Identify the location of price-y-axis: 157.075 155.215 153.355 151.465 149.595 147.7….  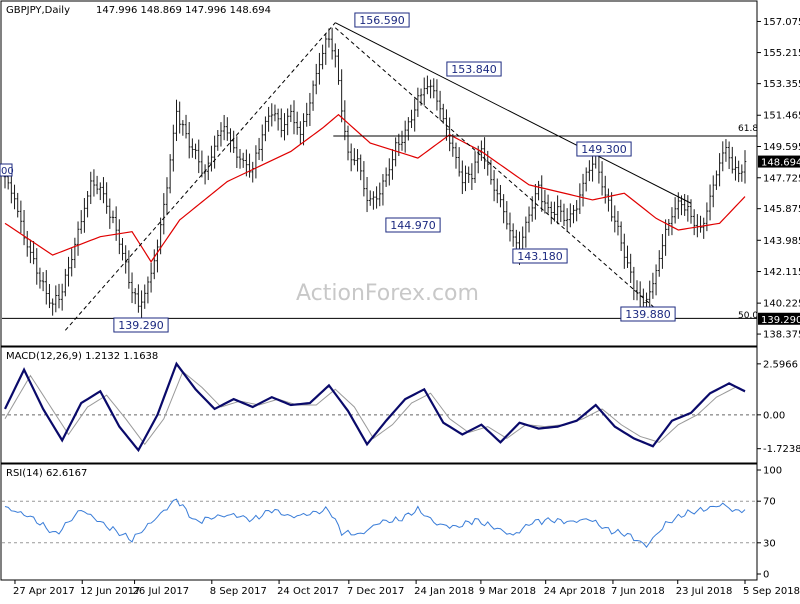
(778, 179).